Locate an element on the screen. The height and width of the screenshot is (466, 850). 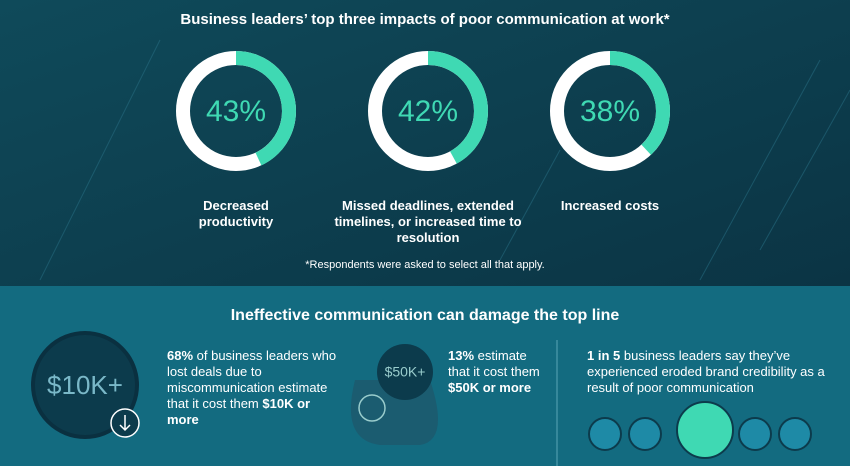
donut-value: 38% is located at coordinates (610, 111).